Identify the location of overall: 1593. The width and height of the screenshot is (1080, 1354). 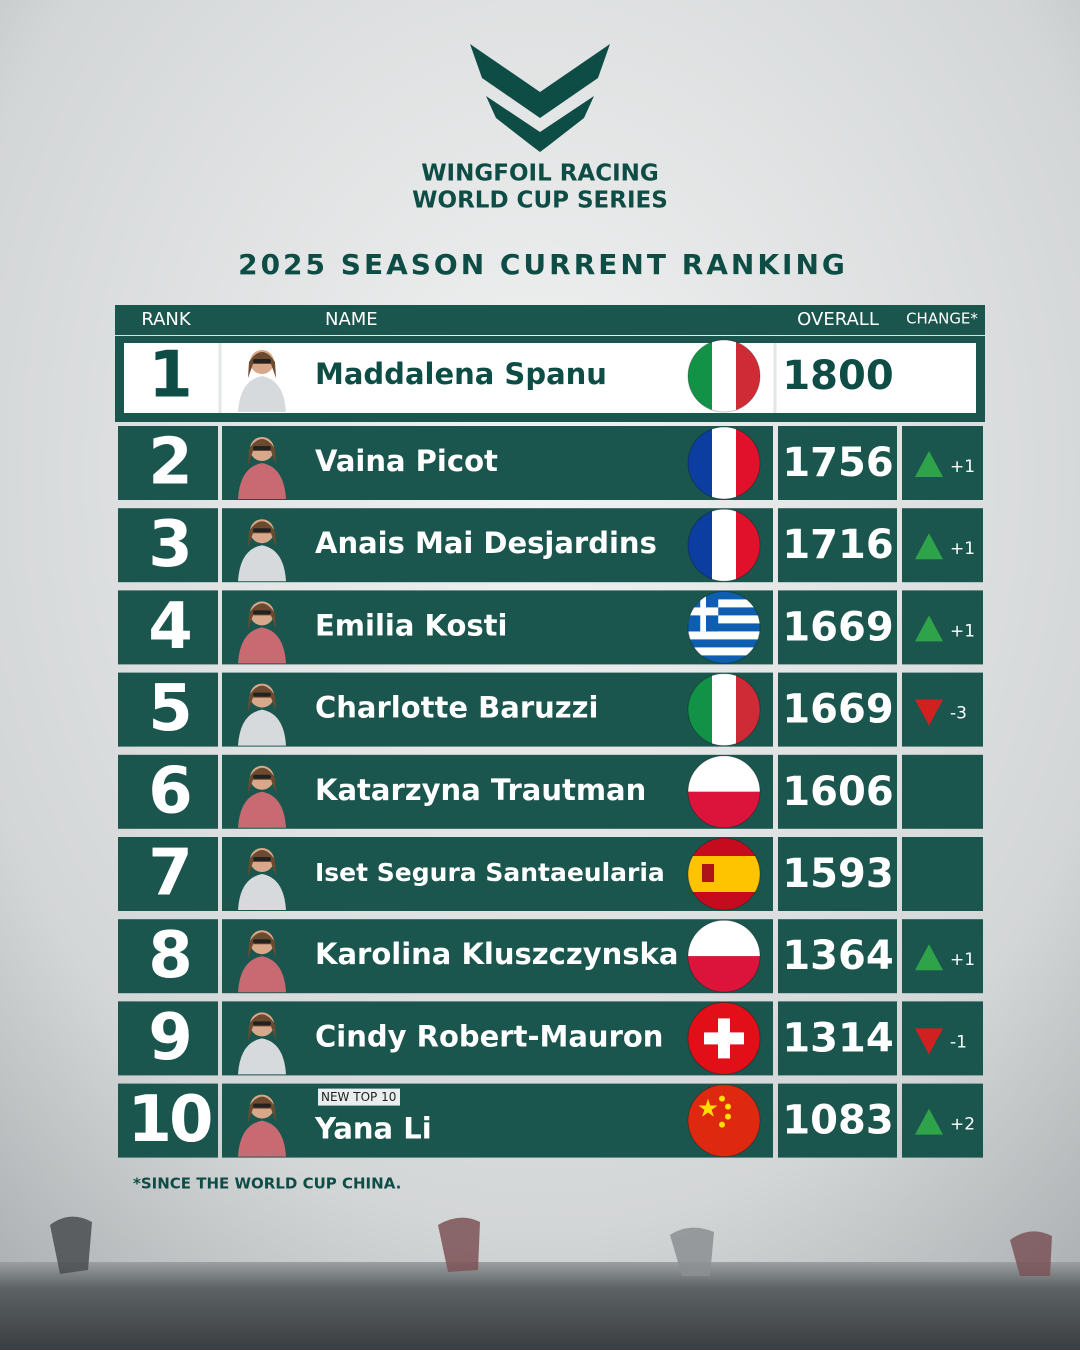
(837, 874).